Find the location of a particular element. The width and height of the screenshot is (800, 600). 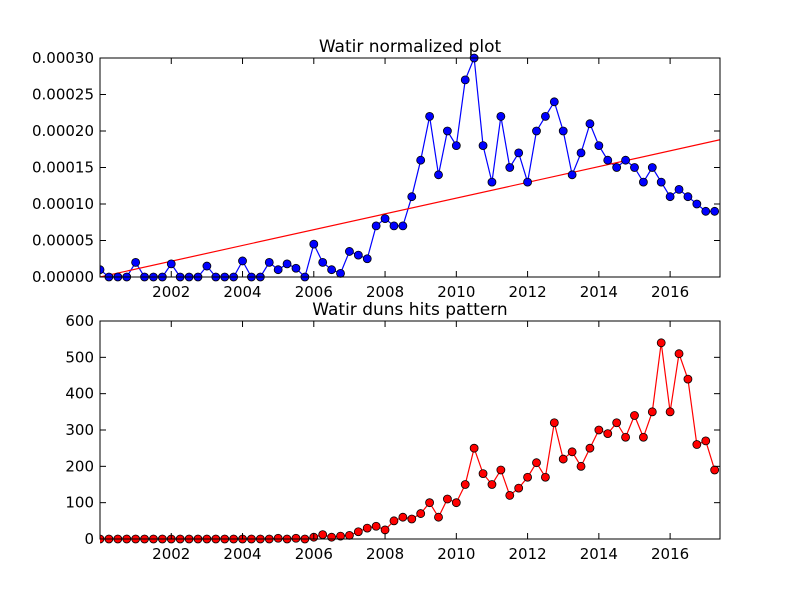

y-tick-label: 0.00020 is located at coordinates (63, 131).